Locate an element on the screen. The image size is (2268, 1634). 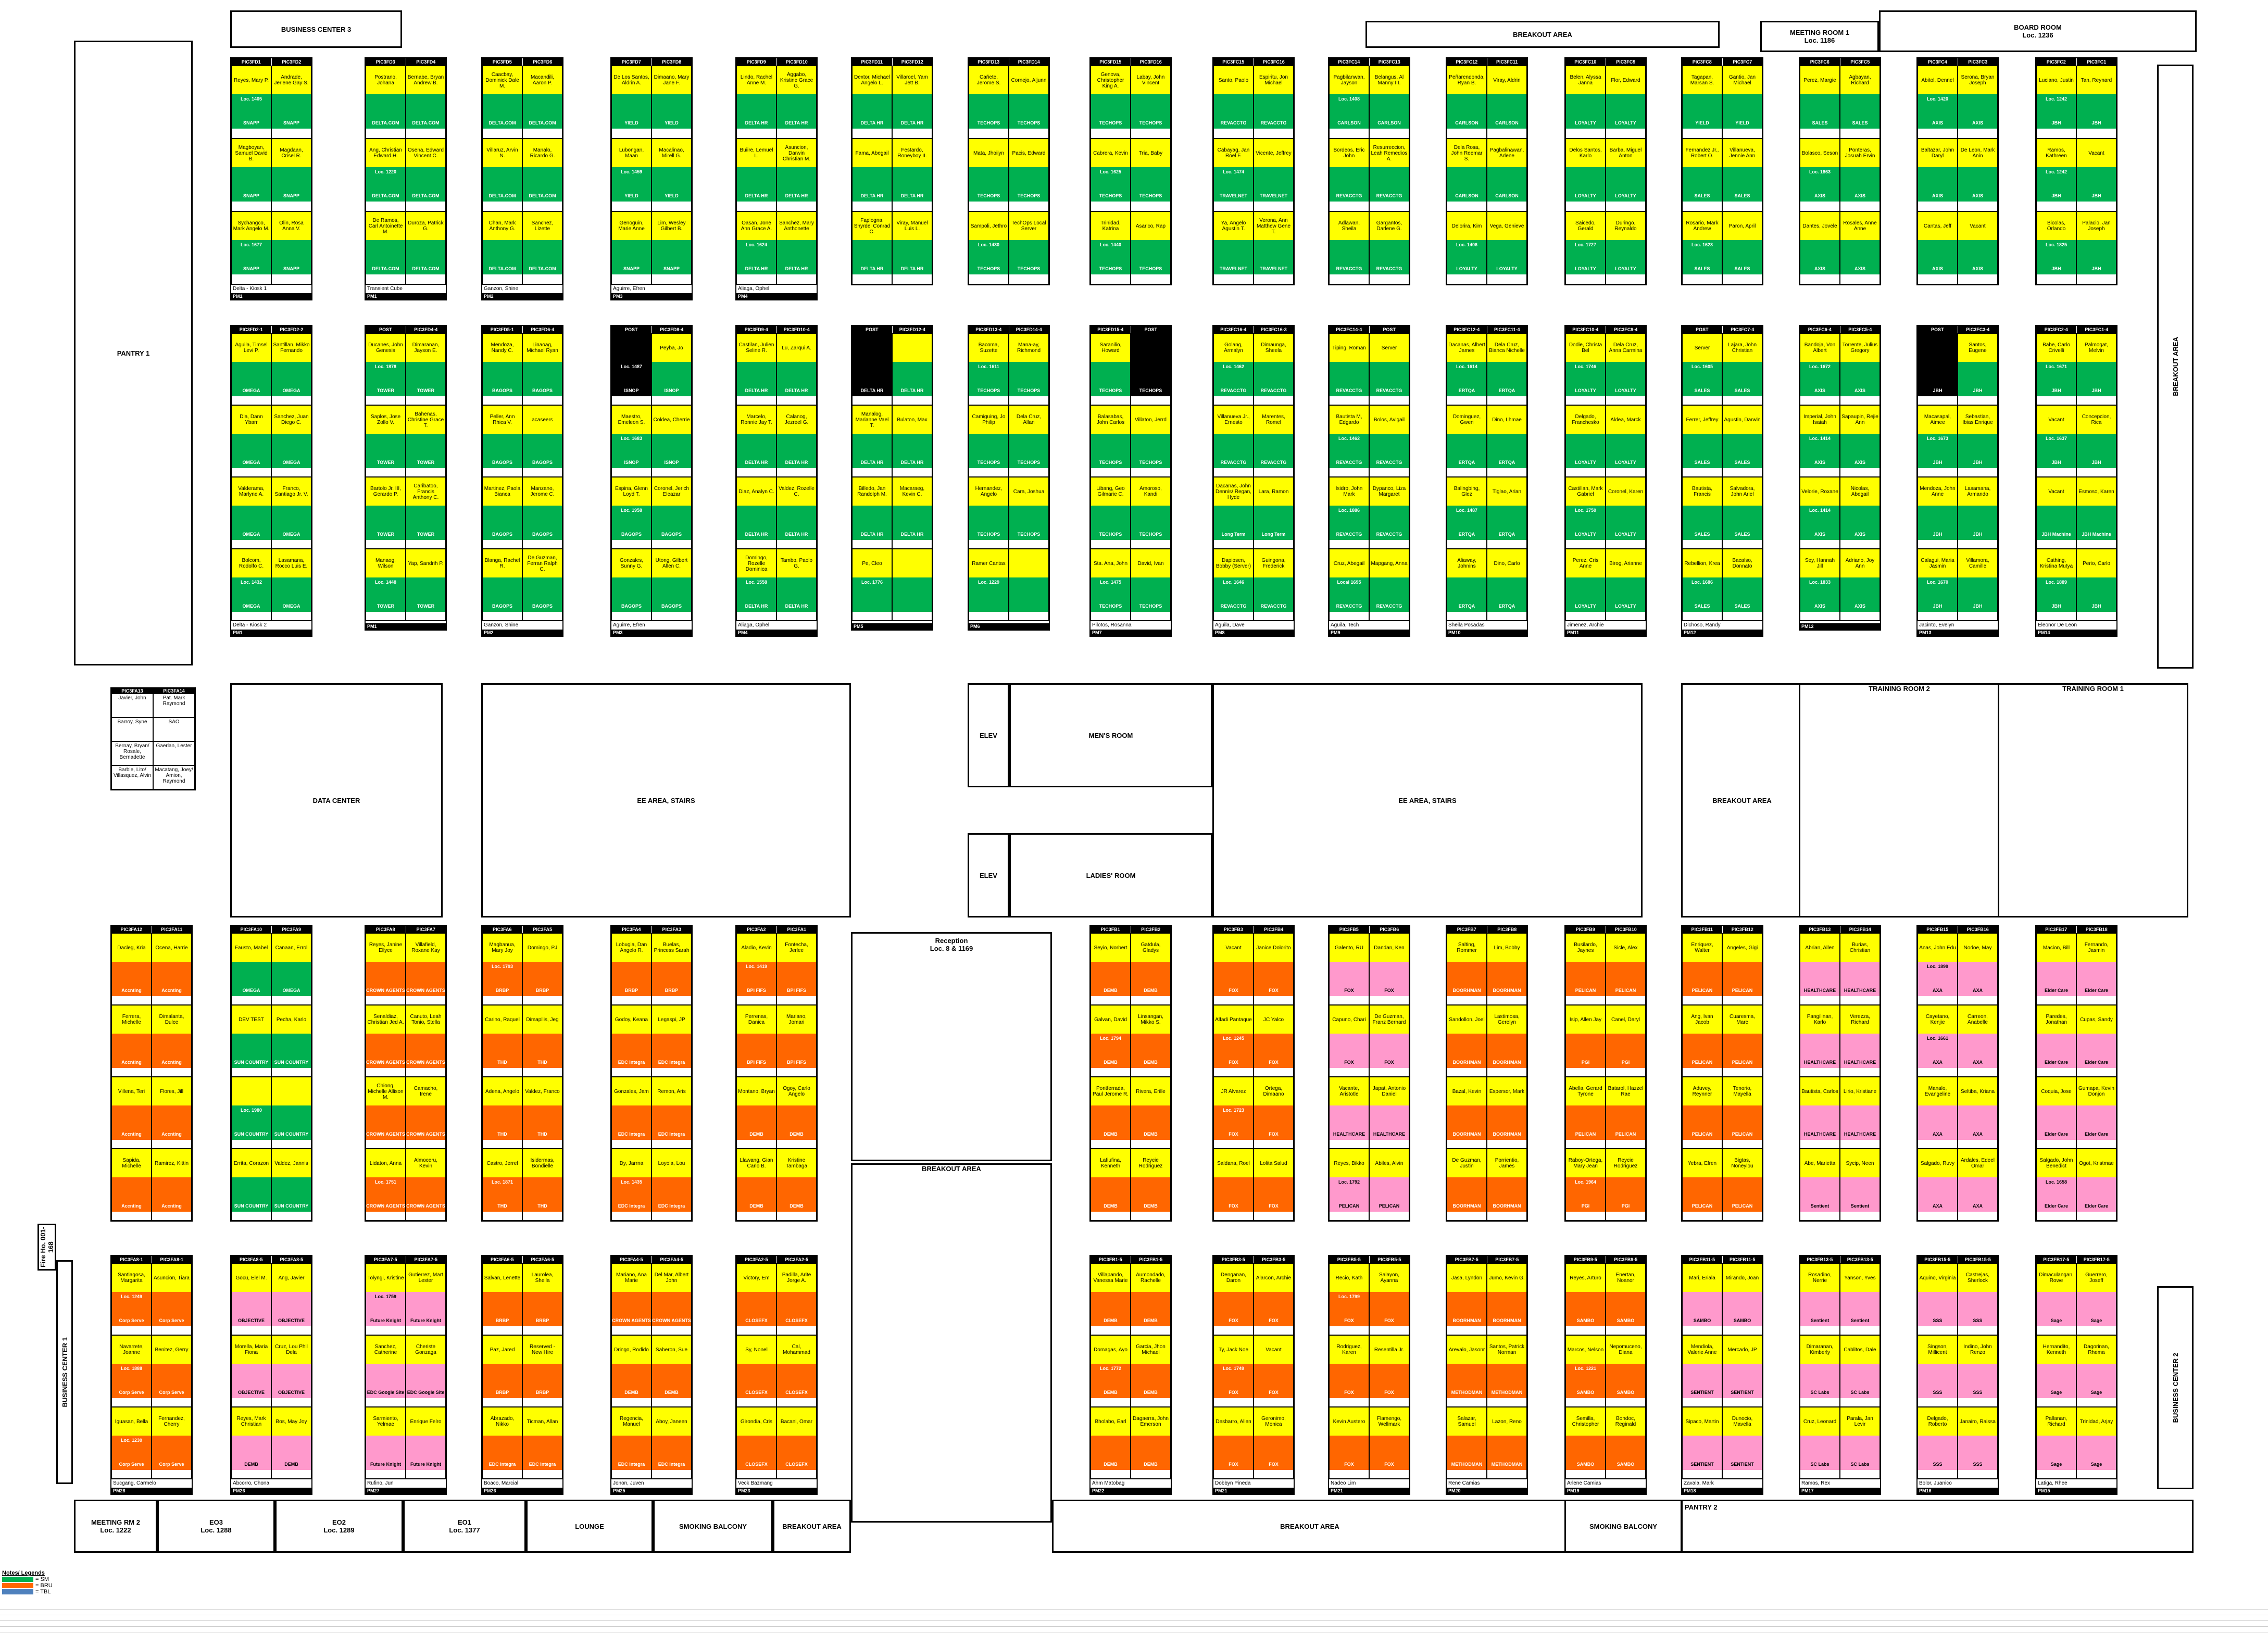
desk-cell: Tiping, Roman REVACCTG is located at coordinates (1349, 369).